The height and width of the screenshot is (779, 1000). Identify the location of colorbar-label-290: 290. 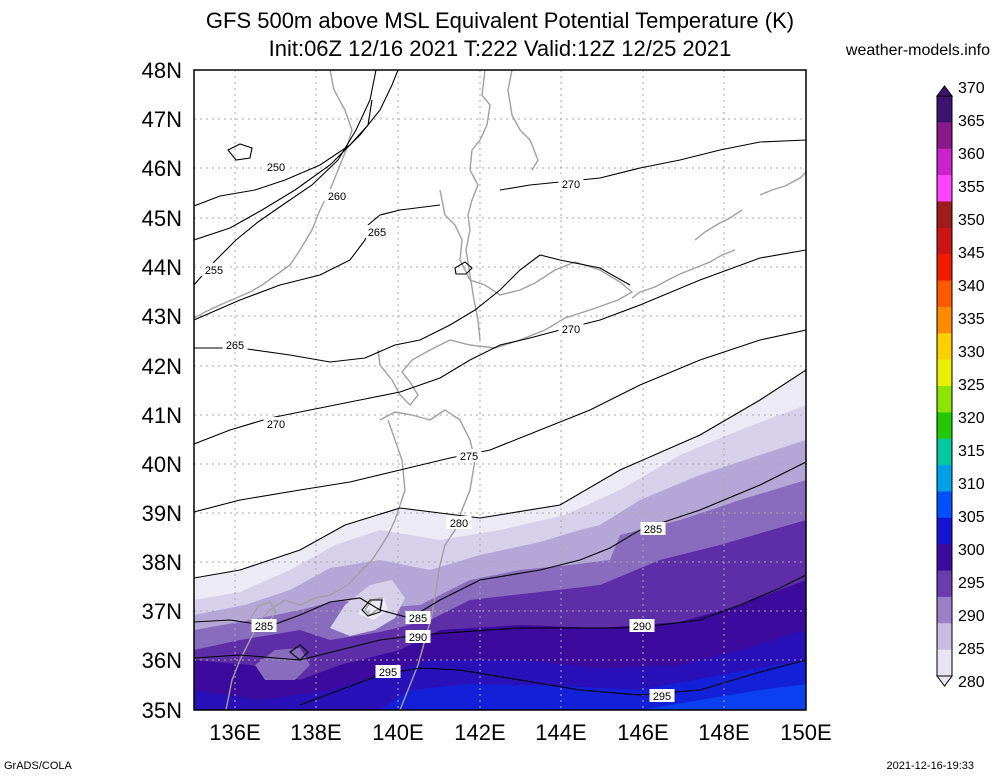
(971, 616).